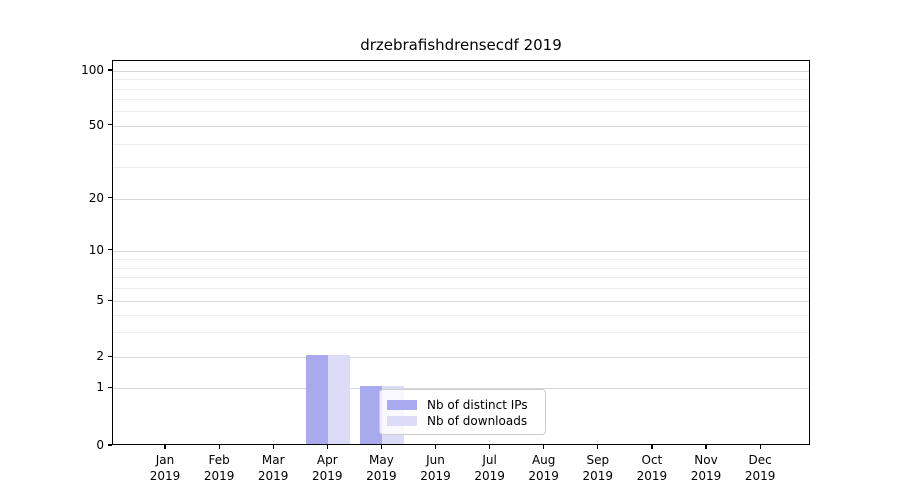 The height and width of the screenshot is (500, 900). Describe the element at coordinates (100, 387) in the screenshot. I see `y-axis-tick-label: 1` at that location.